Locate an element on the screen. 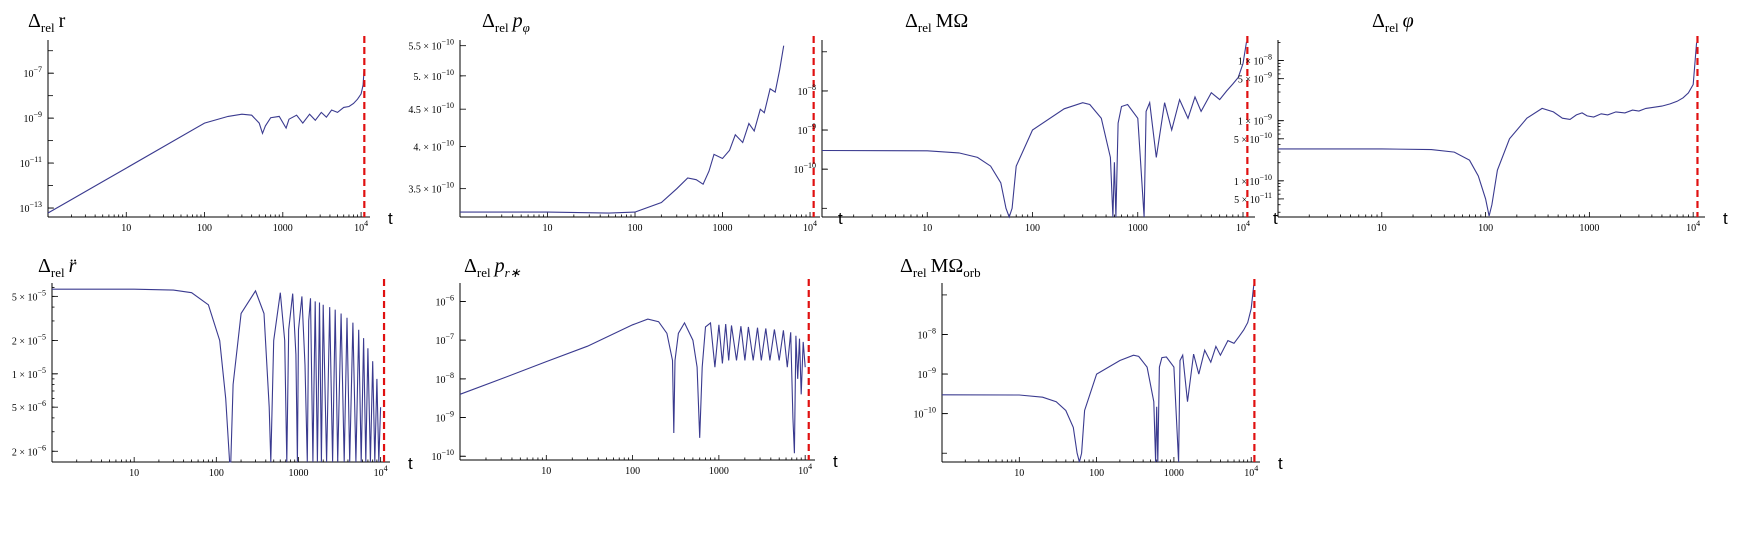 The width and height of the screenshot is (1740, 539). y-tick-label: 1 × 10⁻⁵ is located at coordinates (29, 373).